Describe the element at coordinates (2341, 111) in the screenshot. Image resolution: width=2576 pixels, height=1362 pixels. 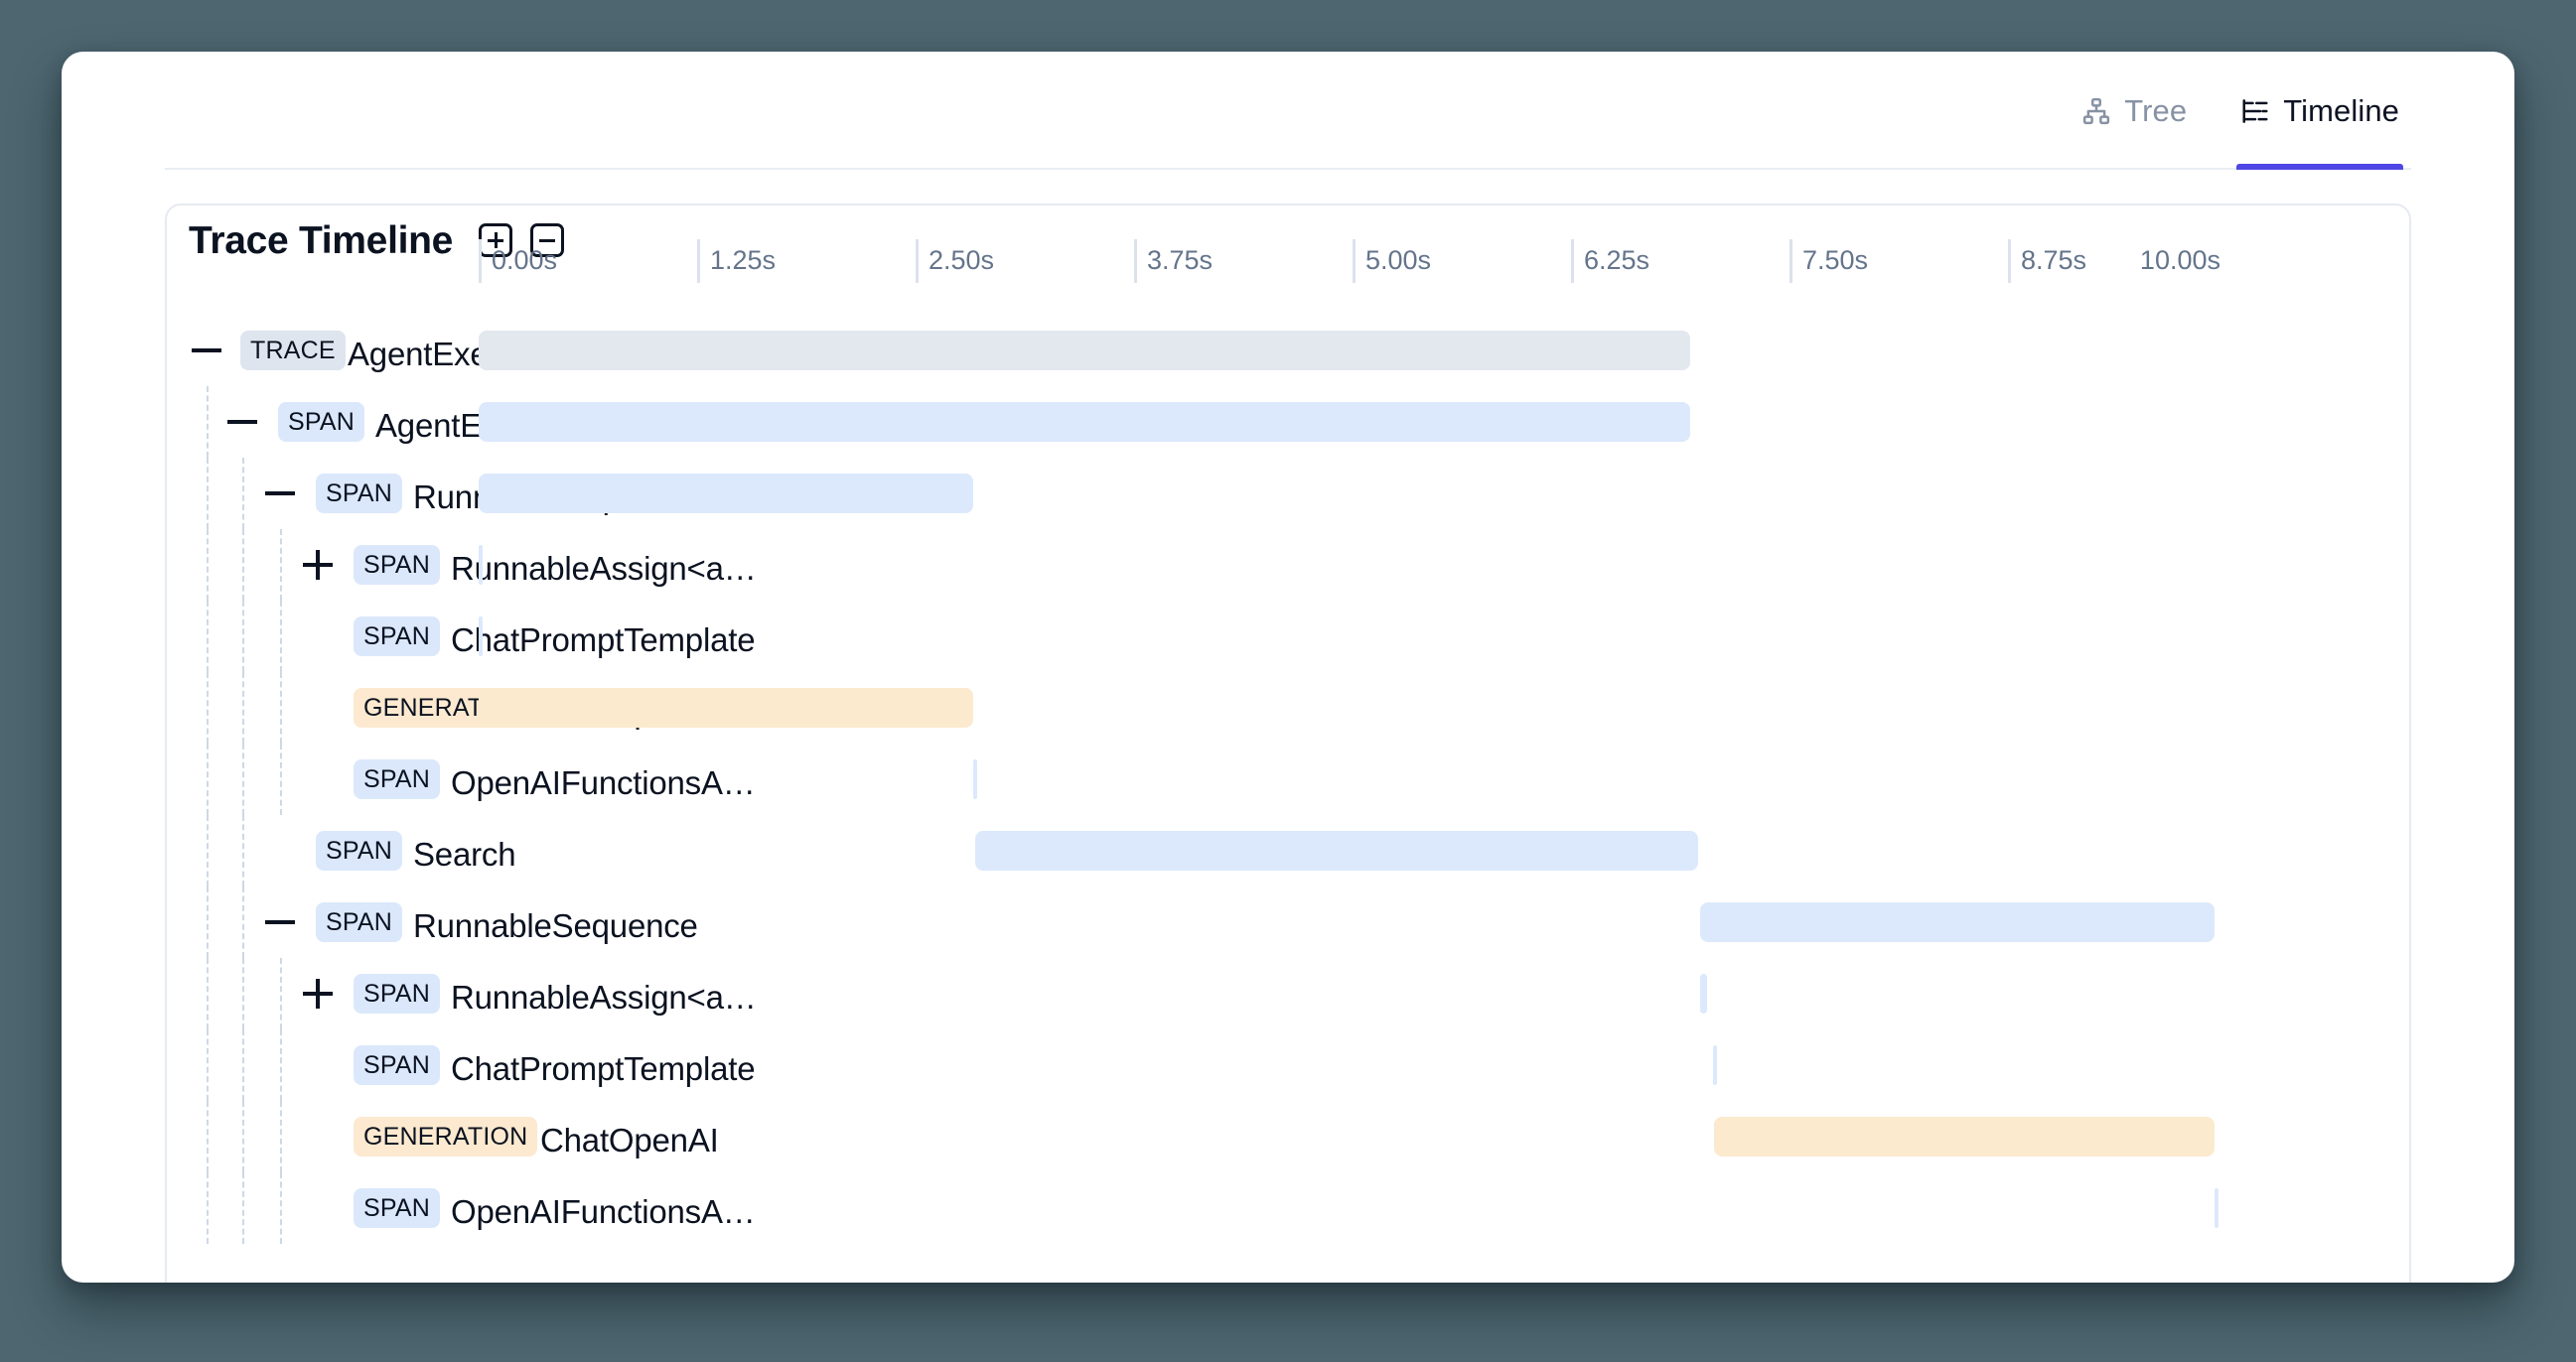
I see `tab-timeline-label: Timeline` at that location.